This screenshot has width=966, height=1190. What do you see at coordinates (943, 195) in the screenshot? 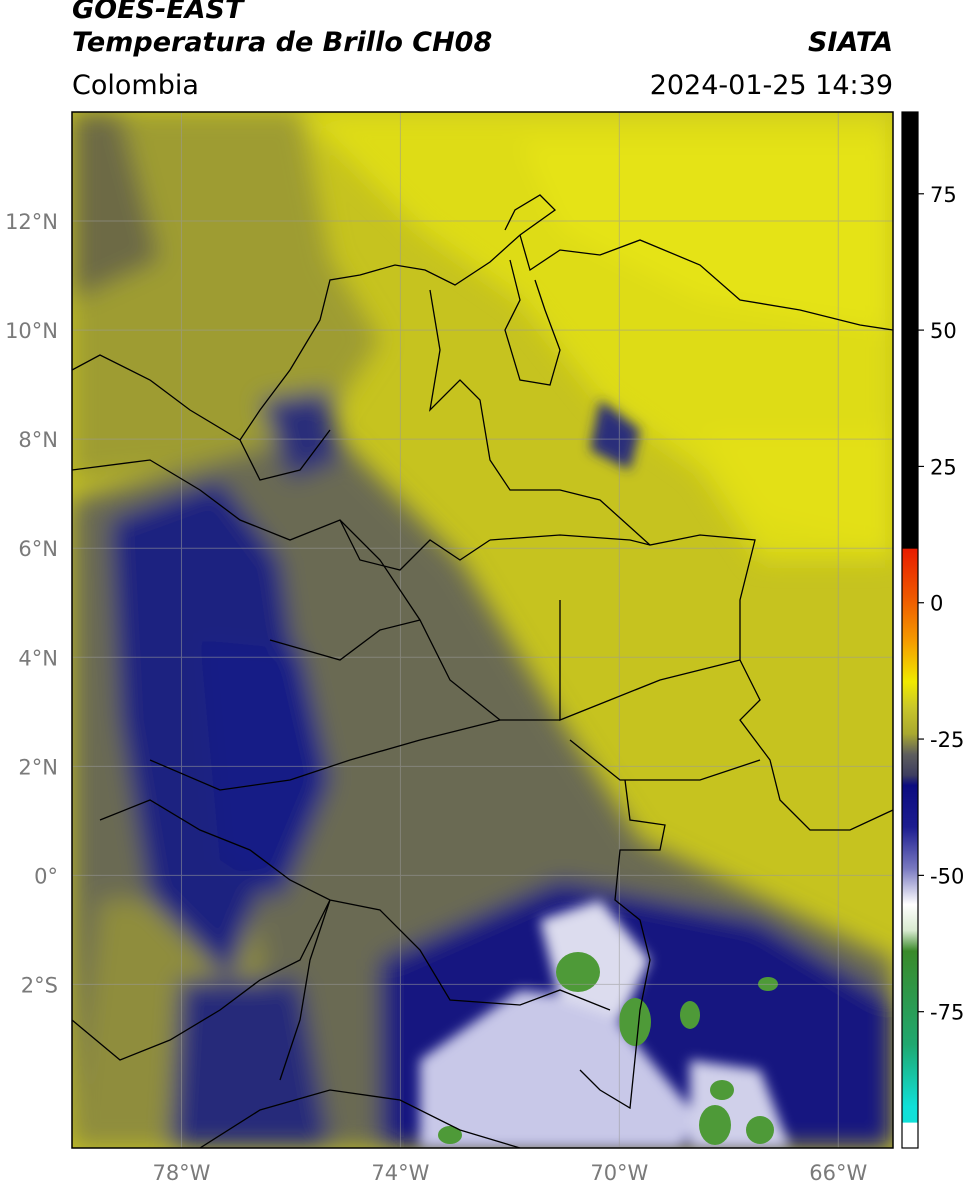
I see `colorbar-tick-label: 75` at bounding box center [943, 195].